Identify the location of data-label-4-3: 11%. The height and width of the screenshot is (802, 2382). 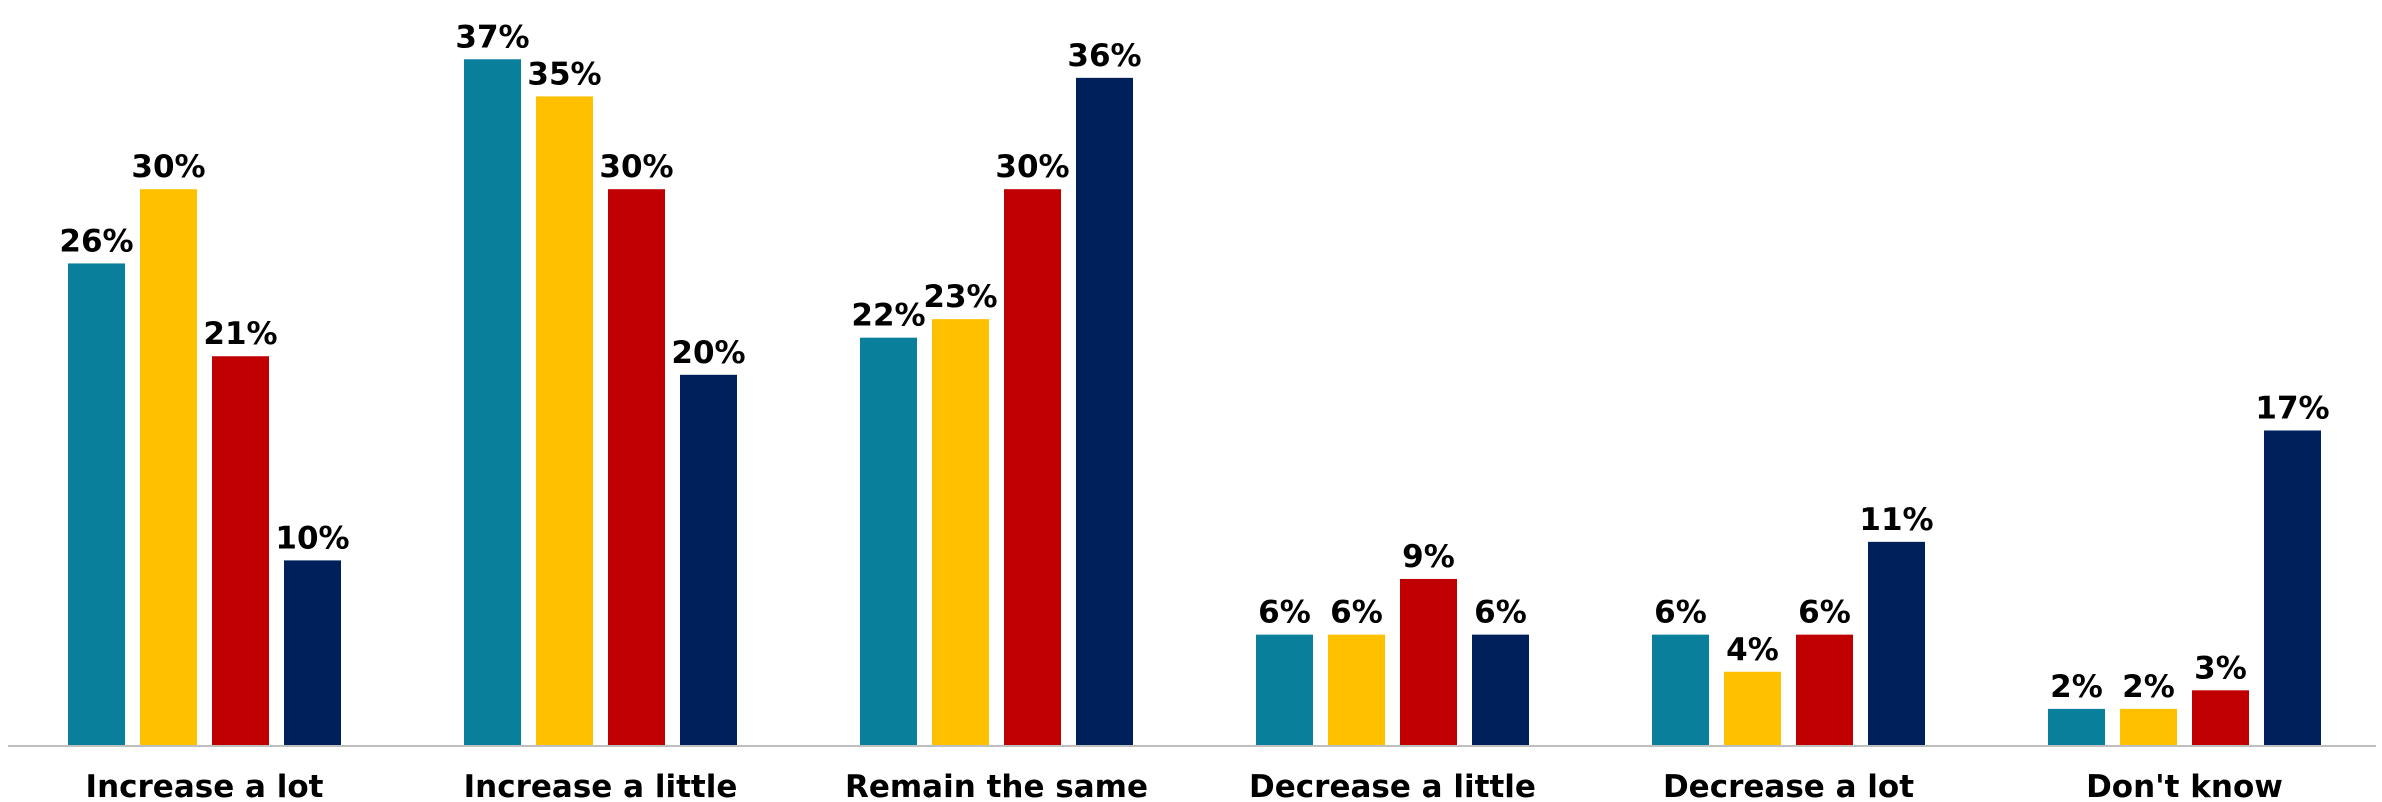
(1896, 520).